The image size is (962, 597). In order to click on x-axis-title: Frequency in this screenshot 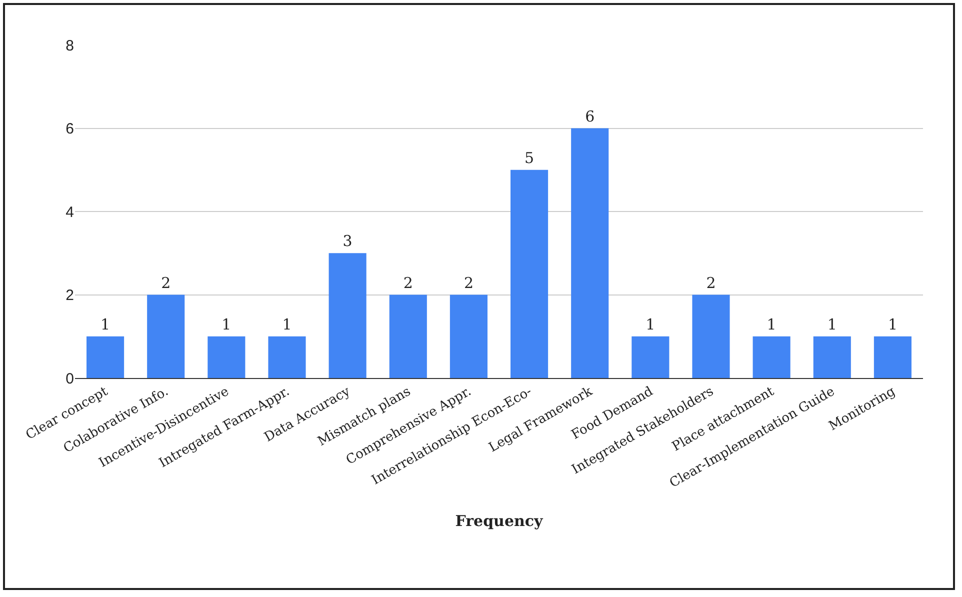, I will do `click(499, 521)`.